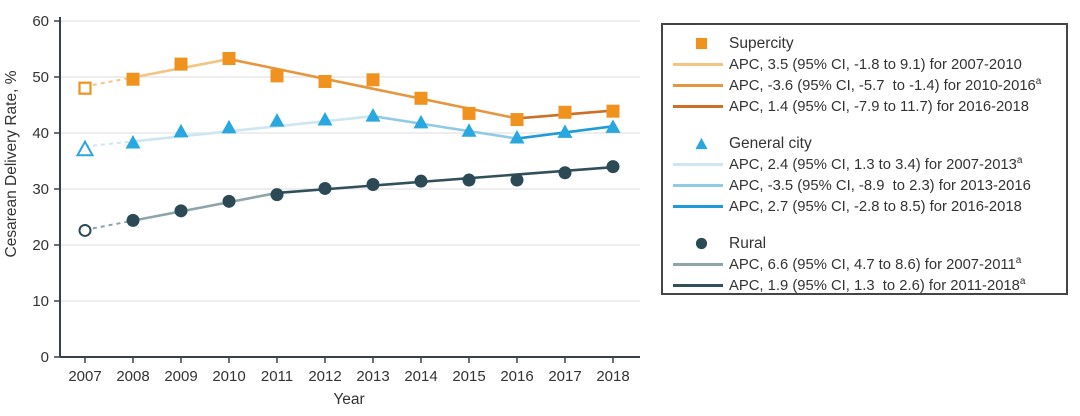 The width and height of the screenshot is (1080, 416). What do you see at coordinates (761, 43) in the screenshot?
I see `legend-series-name: Supercity` at bounding box center [761, 43].